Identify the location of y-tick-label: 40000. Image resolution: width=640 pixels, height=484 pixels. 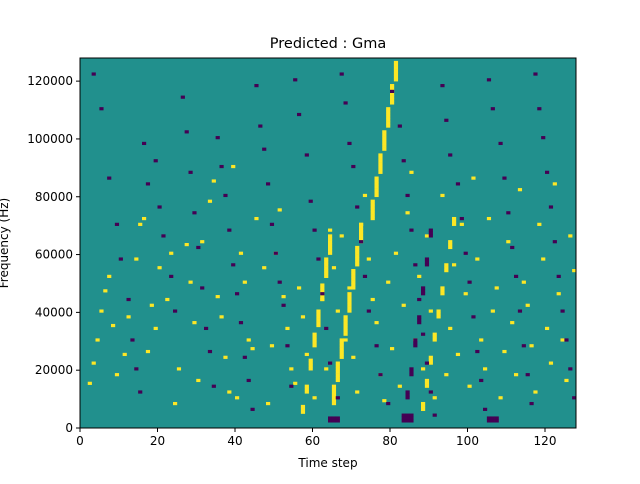
(54, 312).